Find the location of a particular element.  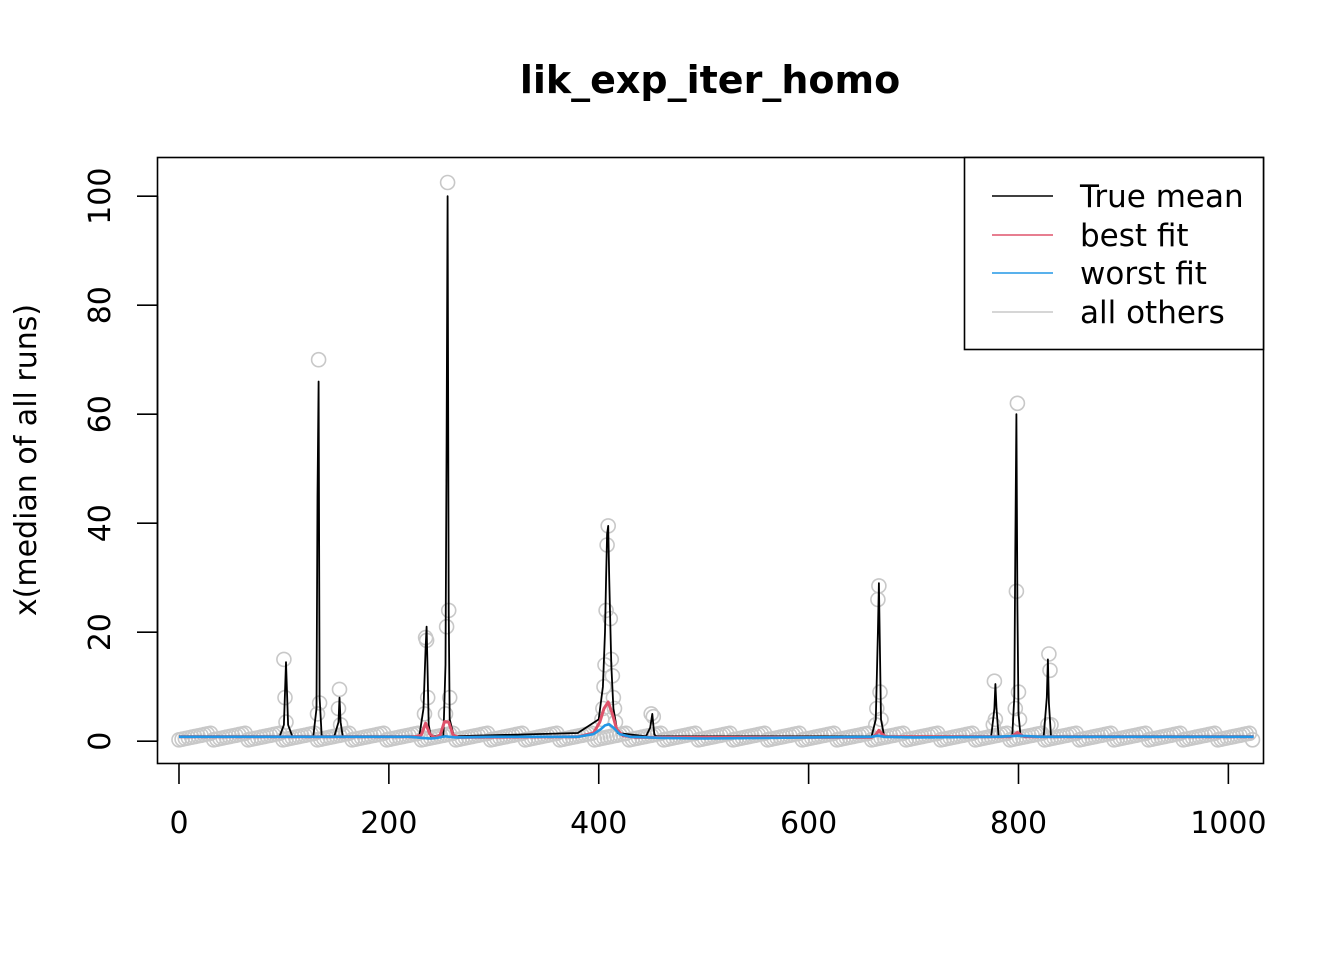

x-tick-label: 1000 is located at coordinates (1228, 823).